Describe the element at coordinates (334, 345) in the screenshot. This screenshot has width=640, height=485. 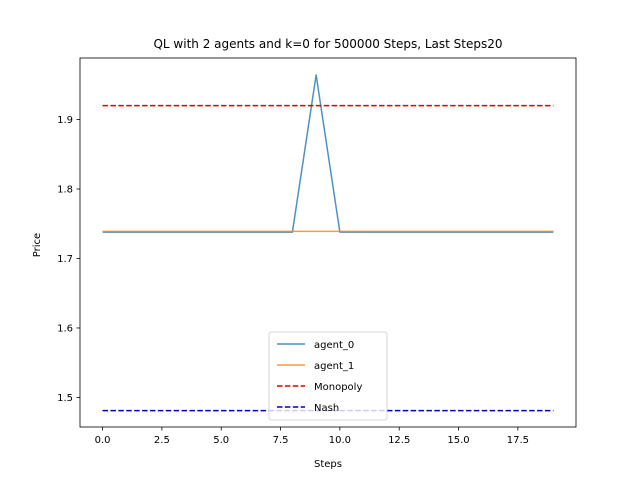
I see `legend-label-agent-0: agent_0` at that location.